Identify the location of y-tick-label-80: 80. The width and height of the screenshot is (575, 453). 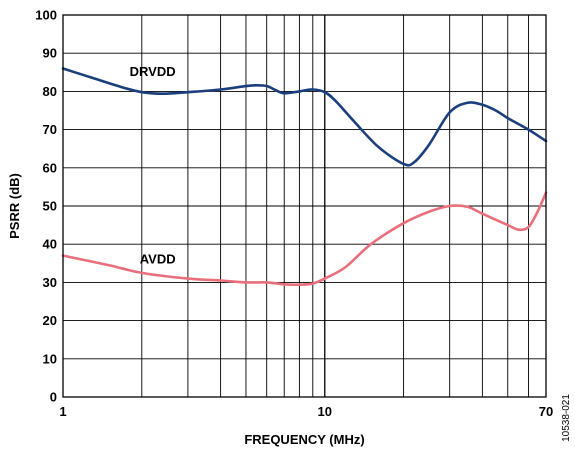
(50, 91).